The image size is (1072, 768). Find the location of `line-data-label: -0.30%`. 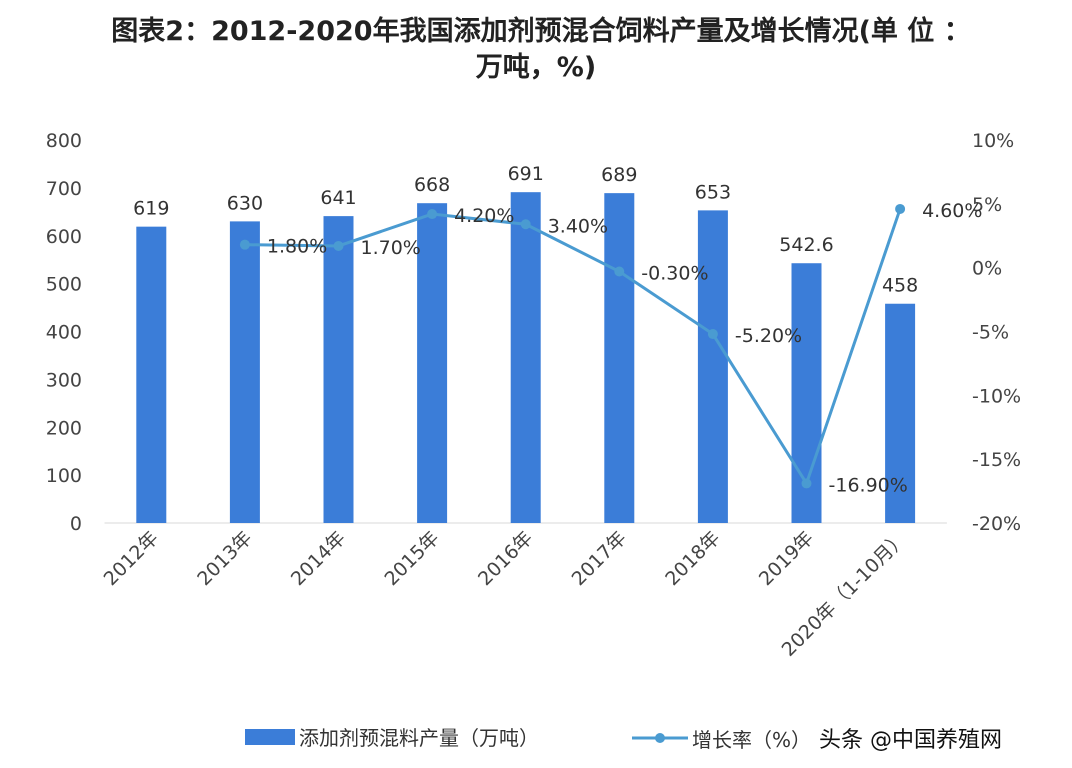

line-data-label: -0.30% is located at coordinates (674, 273).